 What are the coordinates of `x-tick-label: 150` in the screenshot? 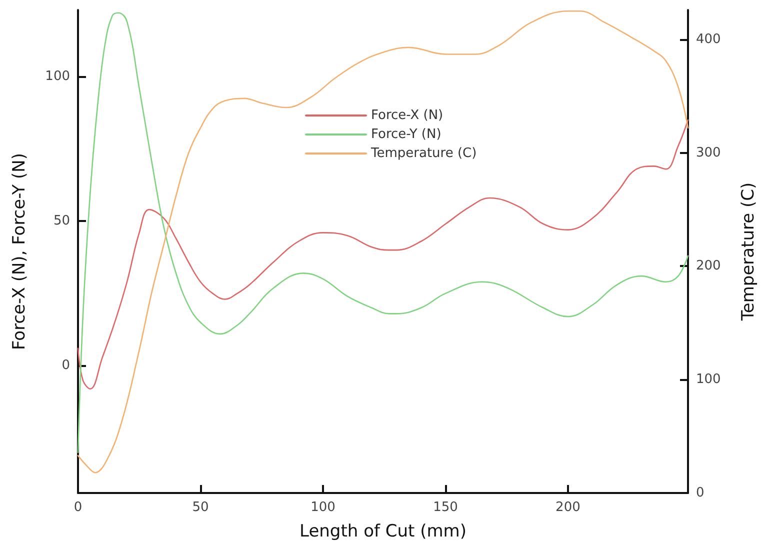 It's located at (445, 507).